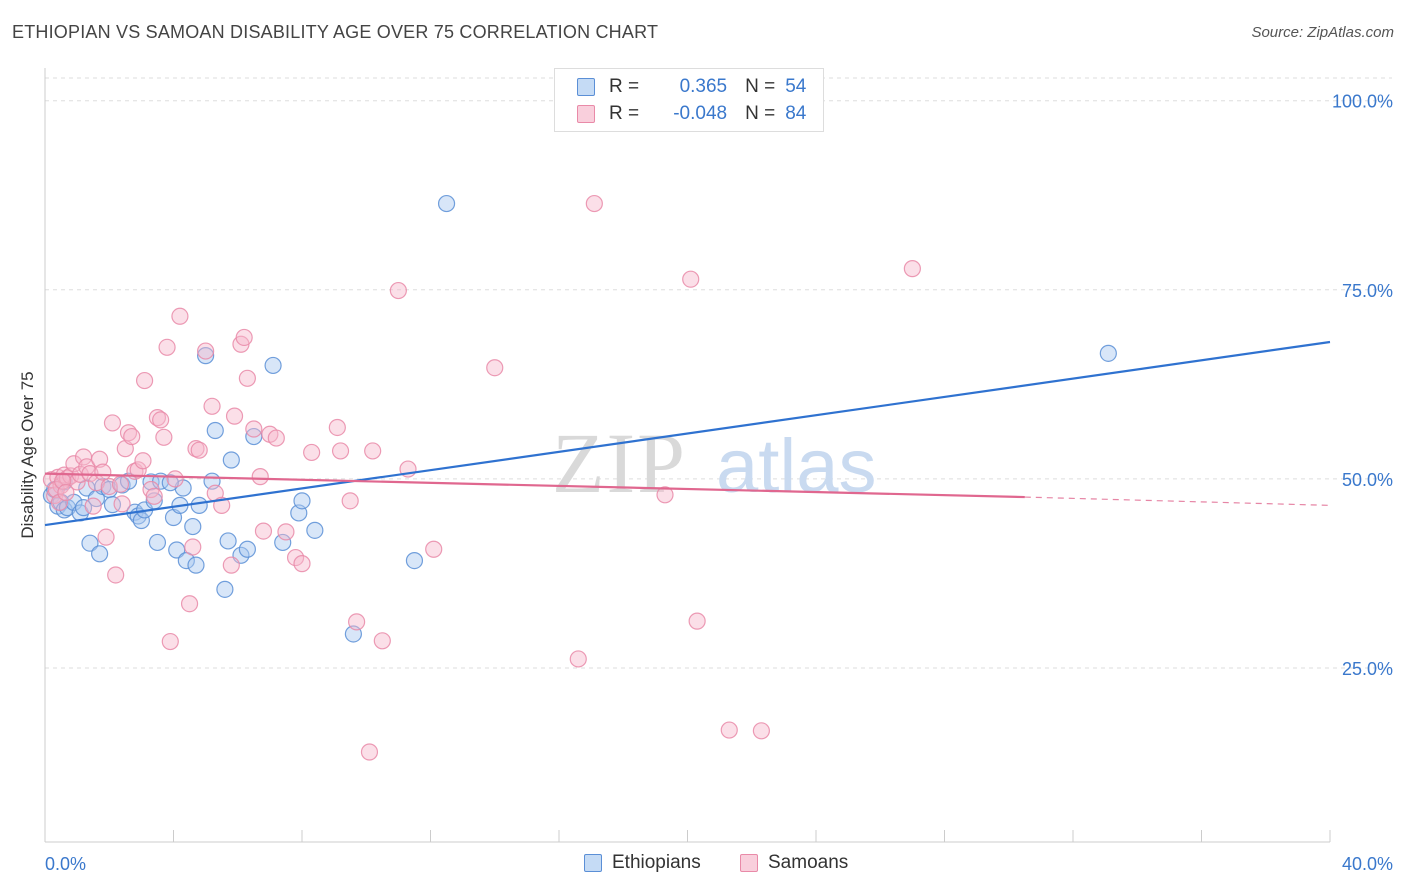 This screenshot has height=892, width=1406. Describe the element at coordinates (534, 485) in the screenshot. I see `samoans-trend-line` at that location.